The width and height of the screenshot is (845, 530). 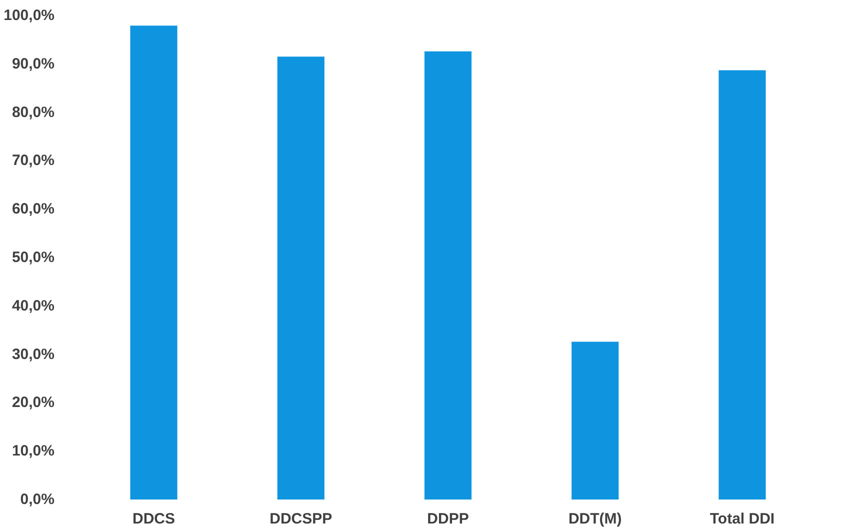 What do you see at coordinates (33, 451) in the screenshot?
I see `y-tick-label: 10,0%` at bounding box center [33, 451].